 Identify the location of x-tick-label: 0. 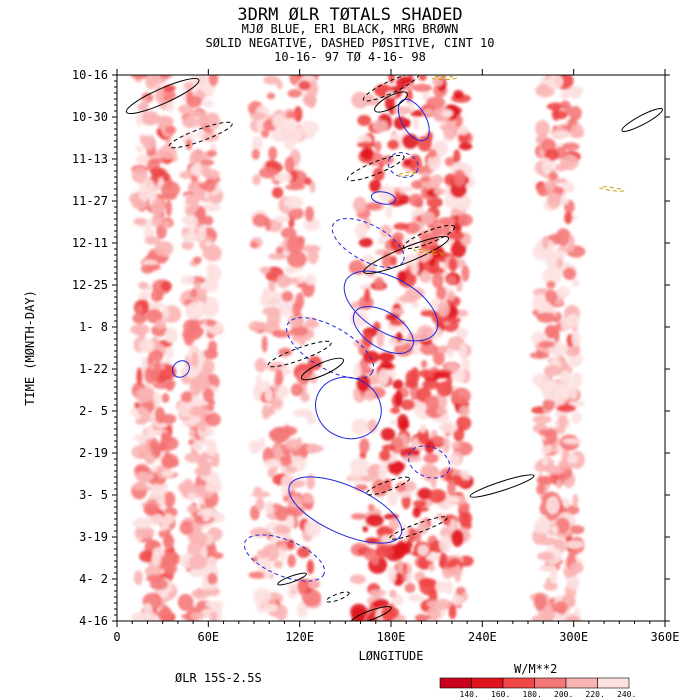
(116, 637).